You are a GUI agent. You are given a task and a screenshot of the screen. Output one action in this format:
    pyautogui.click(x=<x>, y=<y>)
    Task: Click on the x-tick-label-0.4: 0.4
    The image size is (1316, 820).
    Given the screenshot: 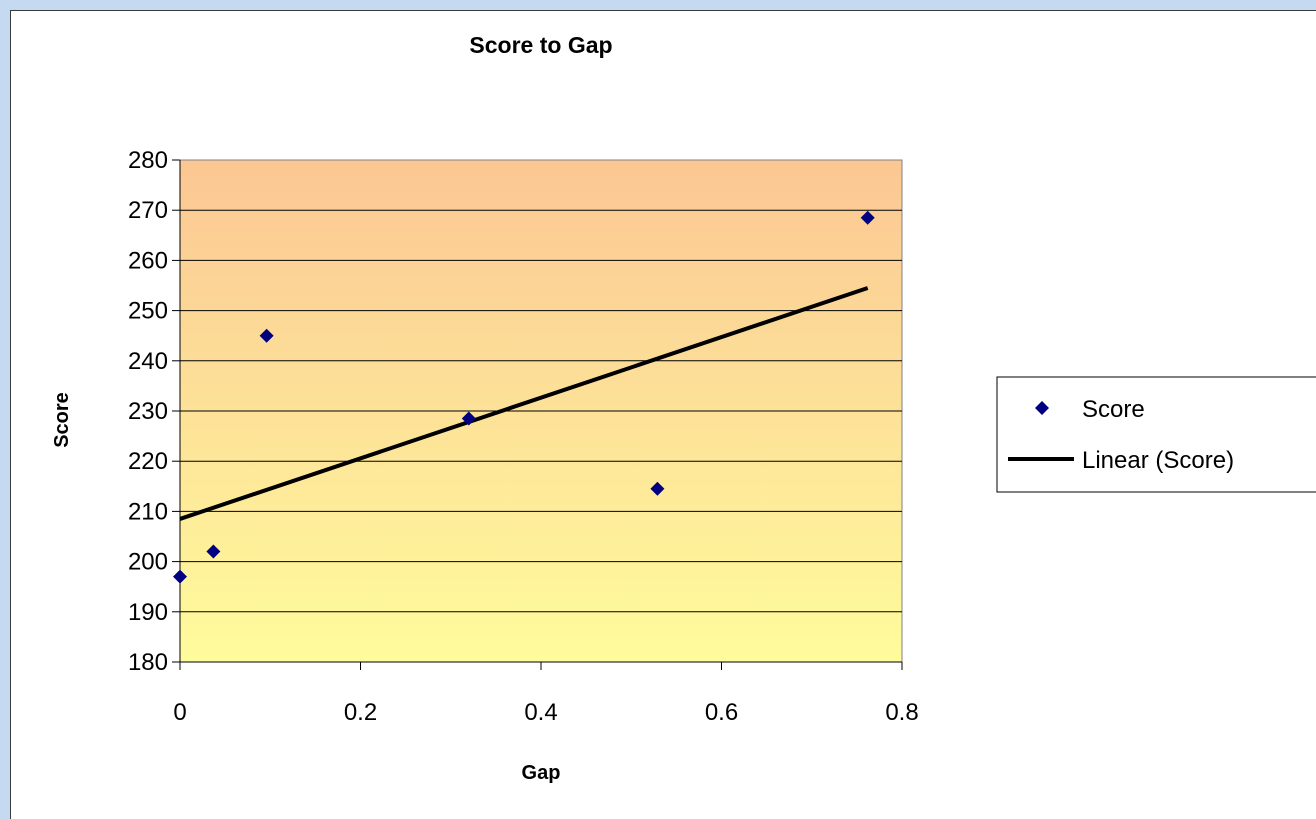 What is the action you would take?
    pyautogui.click(x=540, y=712)
    